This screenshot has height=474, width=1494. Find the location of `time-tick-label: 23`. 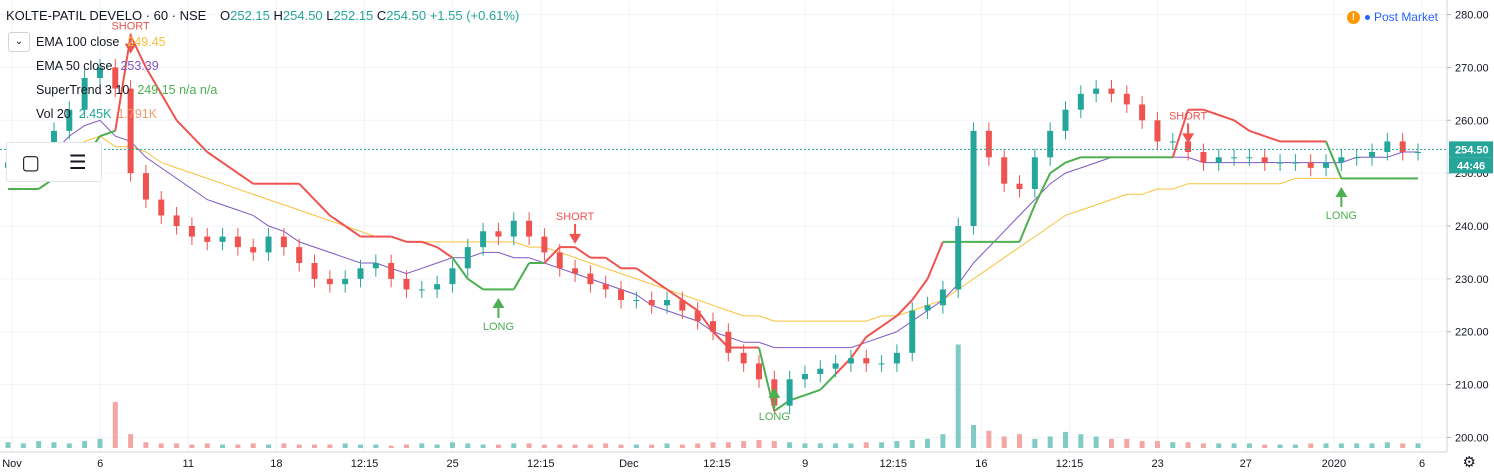

time-tick-label: 23 is located at coordinates (1158, 464).